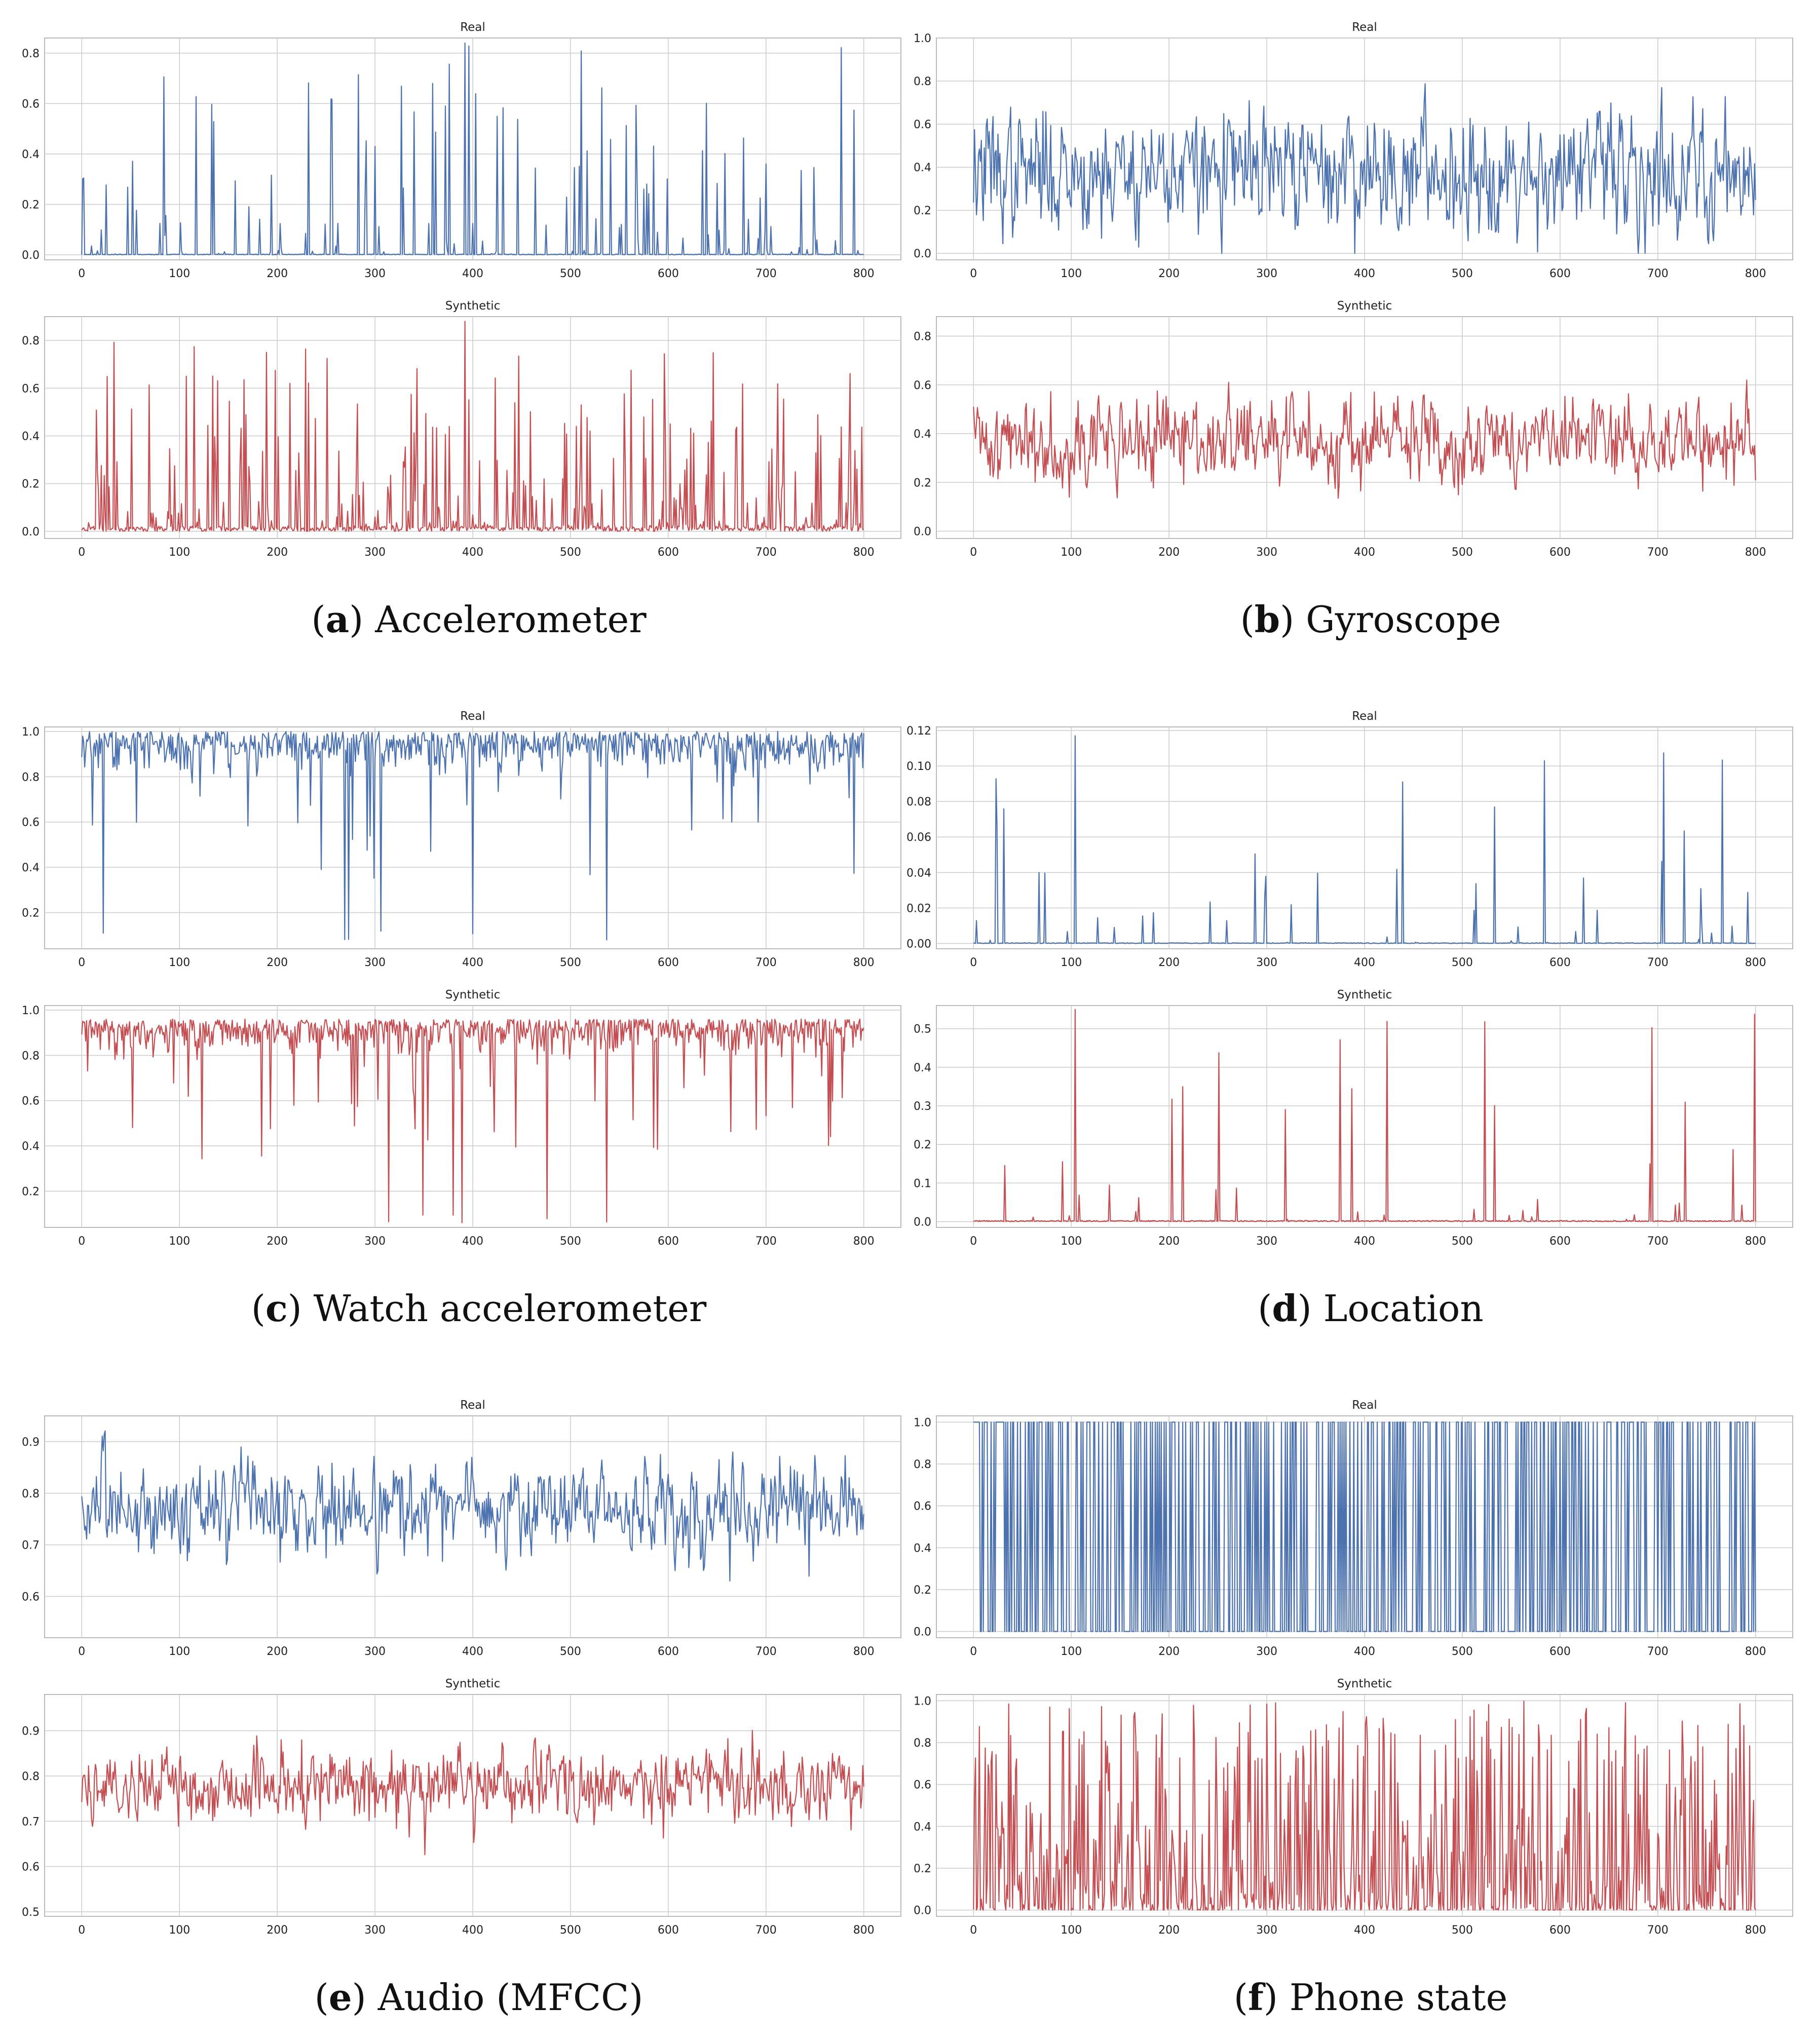  Describe the element at coordinates (919, 766) in the screenshot. I see `y-tick-label: 0.10` at that location.